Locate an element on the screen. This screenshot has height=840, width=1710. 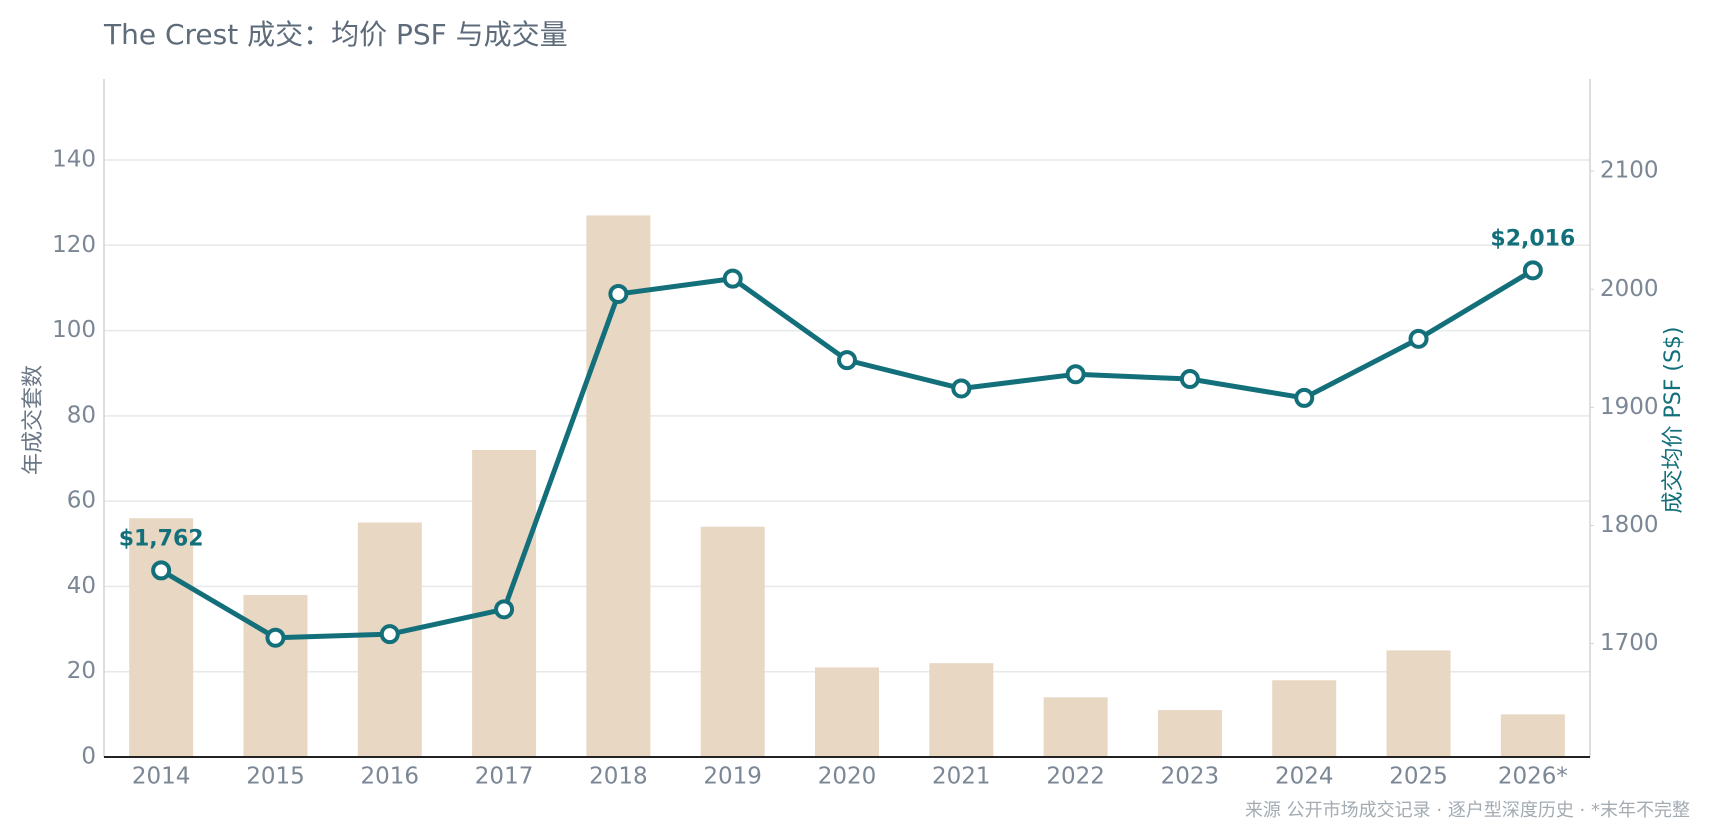
x-tick-label: 2024 is located at coordinates (1304, 777).